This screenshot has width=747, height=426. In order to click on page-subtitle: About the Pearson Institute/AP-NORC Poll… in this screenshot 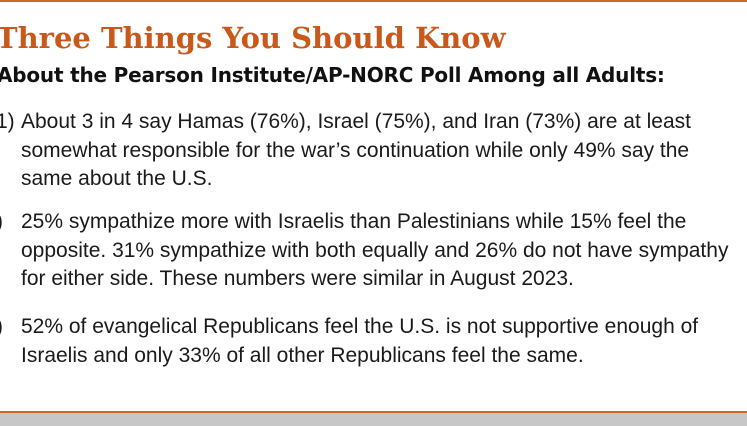, I will do `click(332, 75)`.